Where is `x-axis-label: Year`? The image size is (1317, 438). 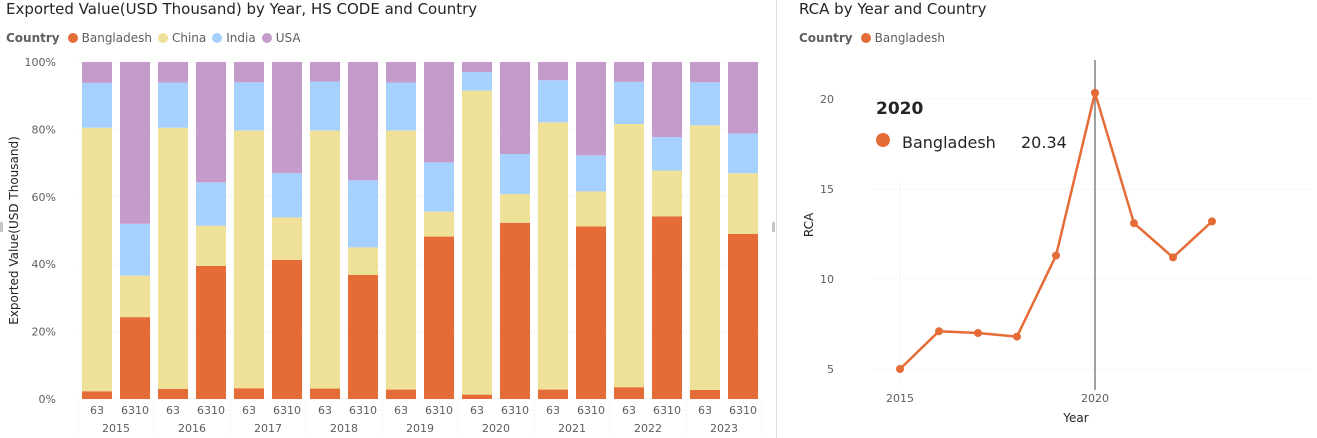
x-axis-label: Year is located at coordinates (1075, 418).